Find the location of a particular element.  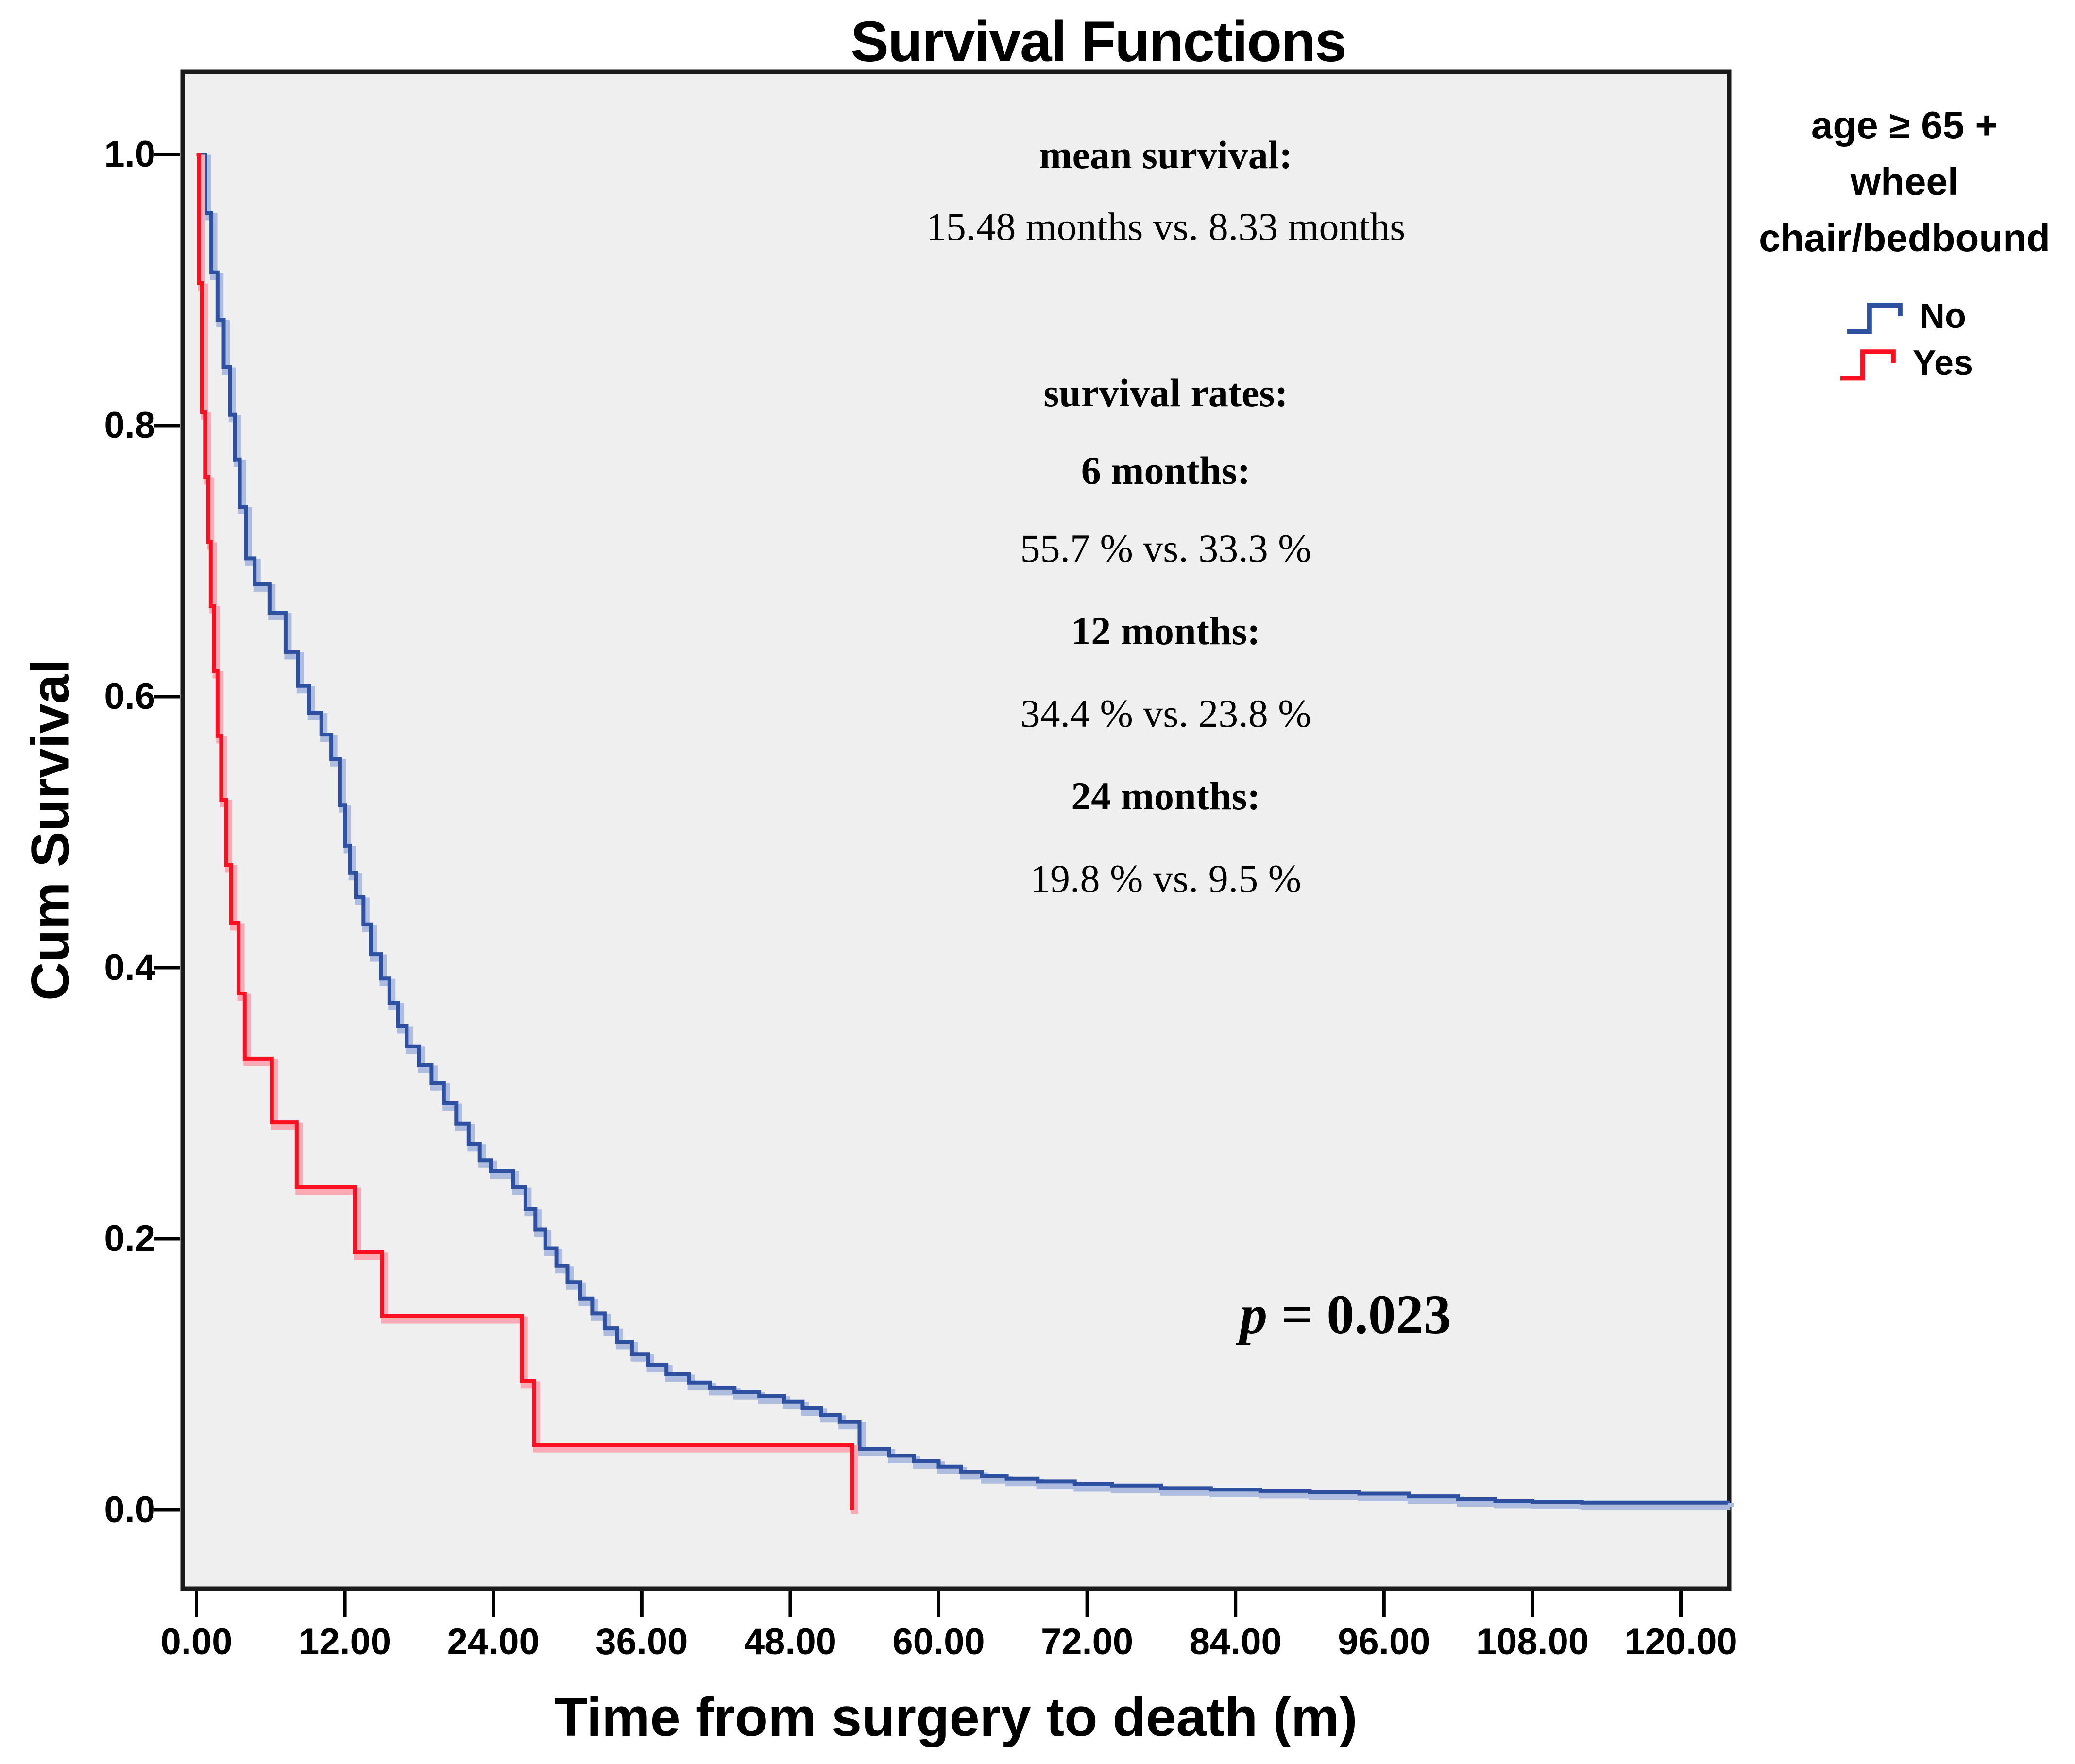

annotation-mean-survival-value: 15.48 months vs. 8.33 months is located at coordinates (1166, 227).